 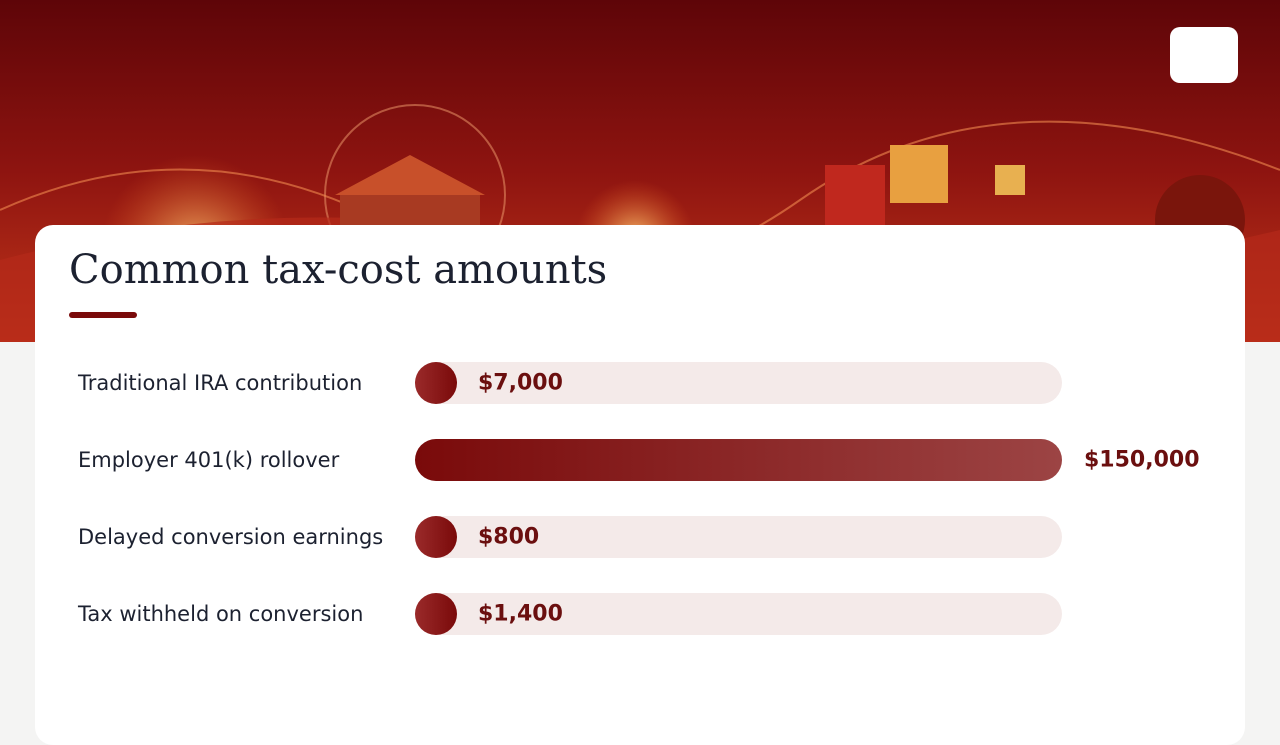 I want to click on category-label: Delayed conversion earnings, so click(x=231, y=537).